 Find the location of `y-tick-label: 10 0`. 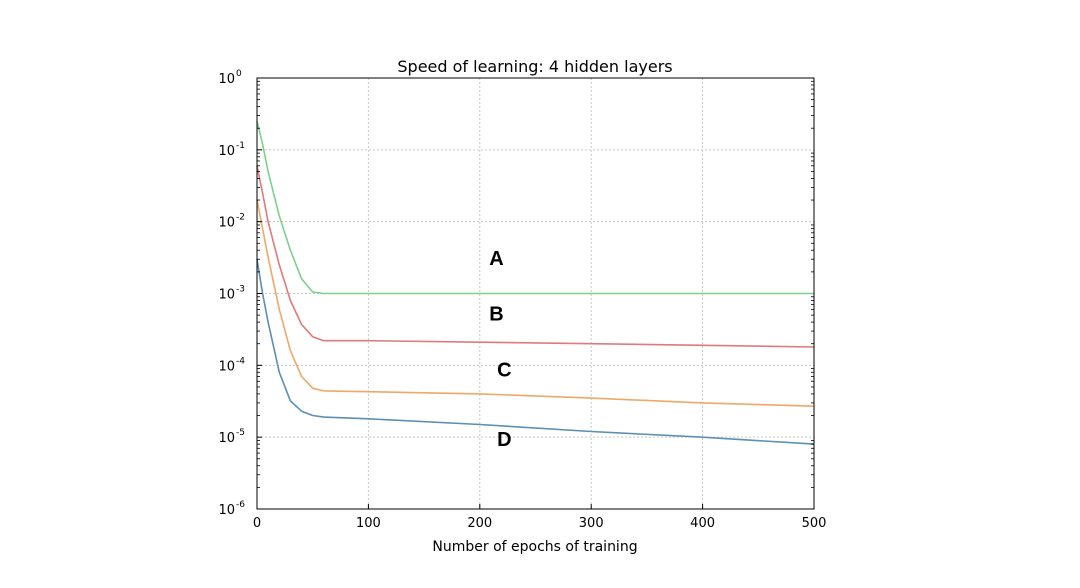

y-tick-label: 10 0 is located at coordinates (230, 78).